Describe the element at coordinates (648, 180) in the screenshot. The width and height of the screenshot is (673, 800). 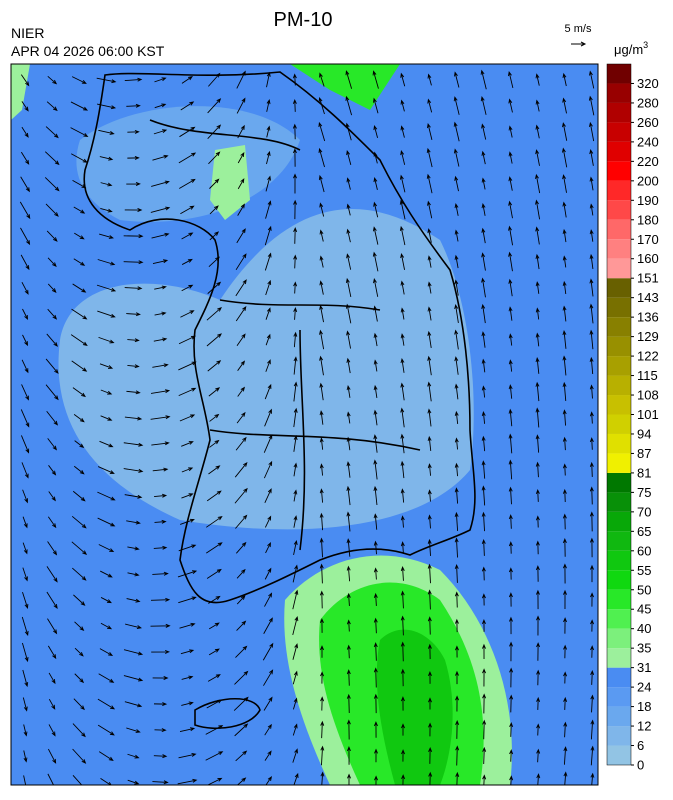
I see `colorbar-label: 200` at that location.